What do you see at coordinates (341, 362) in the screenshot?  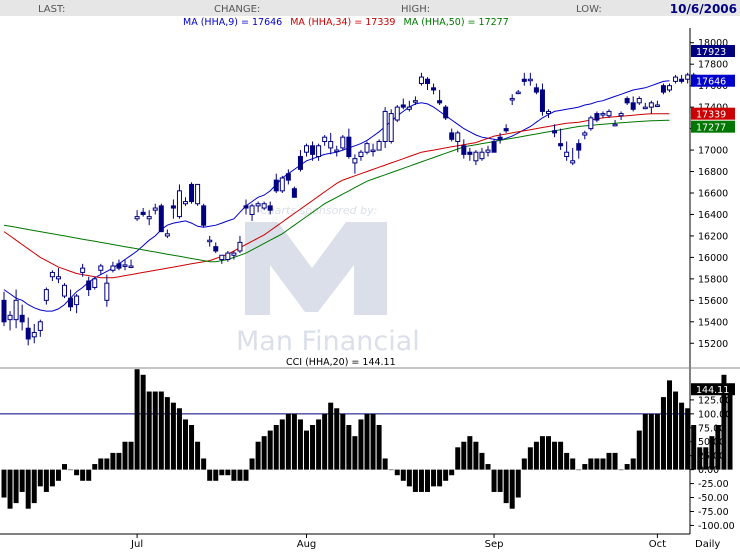 I see `cci-title: CCI (HHA,20) = 144.11` at bounding box center [341, 362].